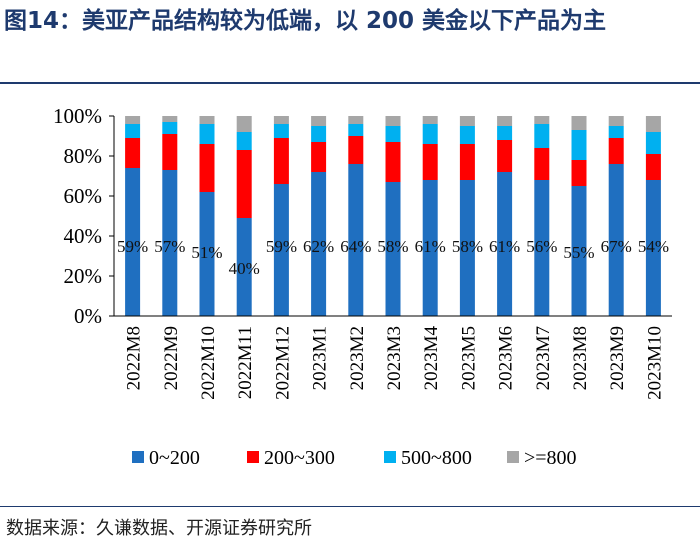 The image size is (700, 548). I want to click on x-tick-label: 2023M9, so click(617, 358).